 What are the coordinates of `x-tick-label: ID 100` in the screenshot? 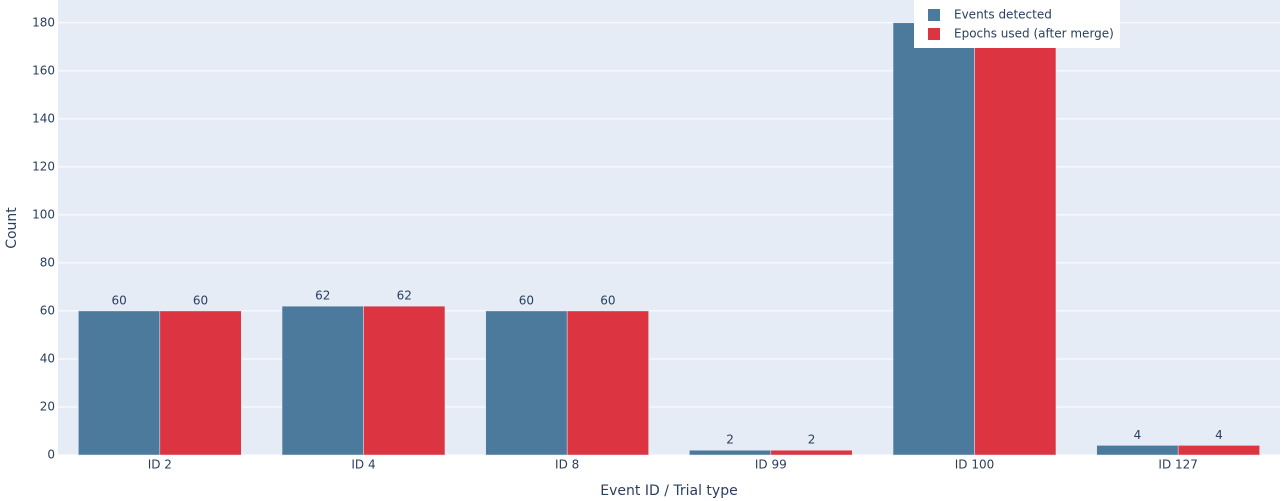 It's located at (975, 465).